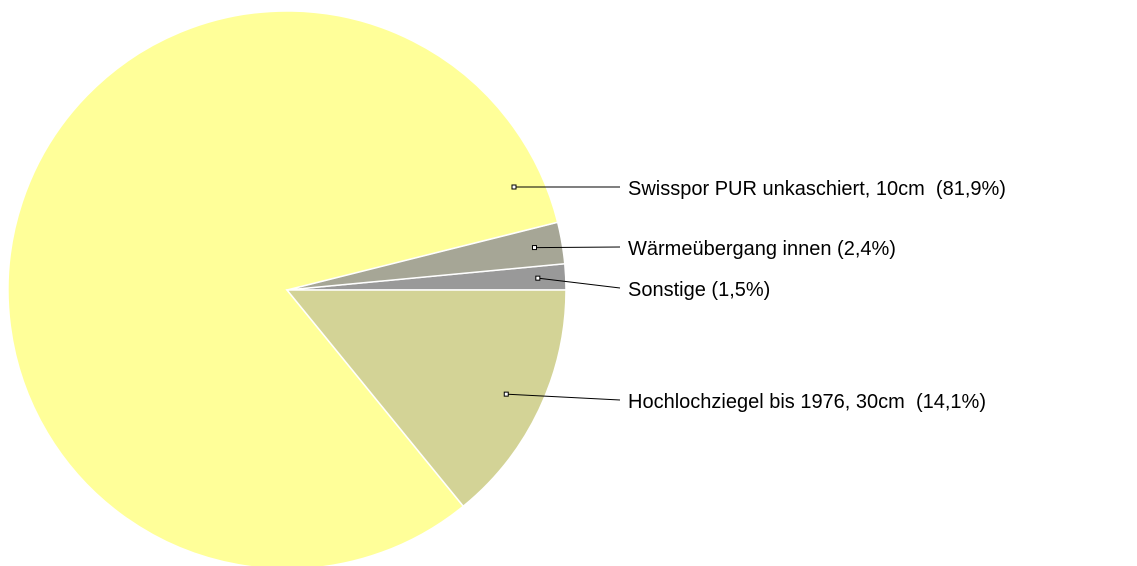  I want to click on slice-label: Hochlochziegel bis 1976, 30cm (14,1%), so click(807, 402).